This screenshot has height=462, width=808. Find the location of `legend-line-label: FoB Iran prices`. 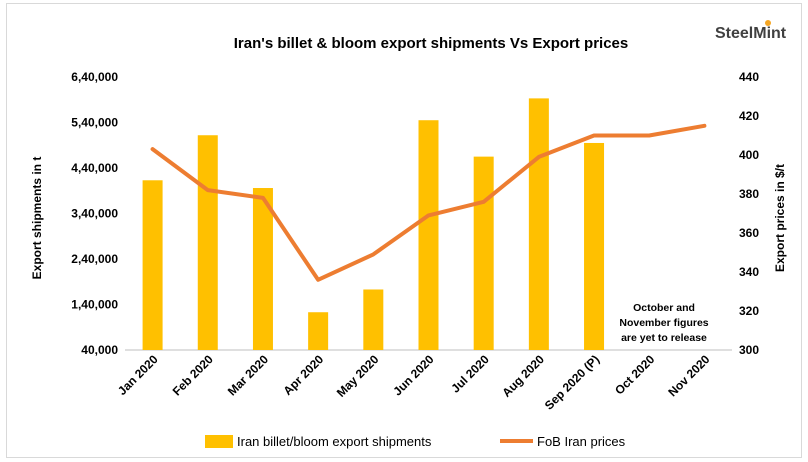

legend-line-label: FoB Iran prices is located at coordinates (581, 441).